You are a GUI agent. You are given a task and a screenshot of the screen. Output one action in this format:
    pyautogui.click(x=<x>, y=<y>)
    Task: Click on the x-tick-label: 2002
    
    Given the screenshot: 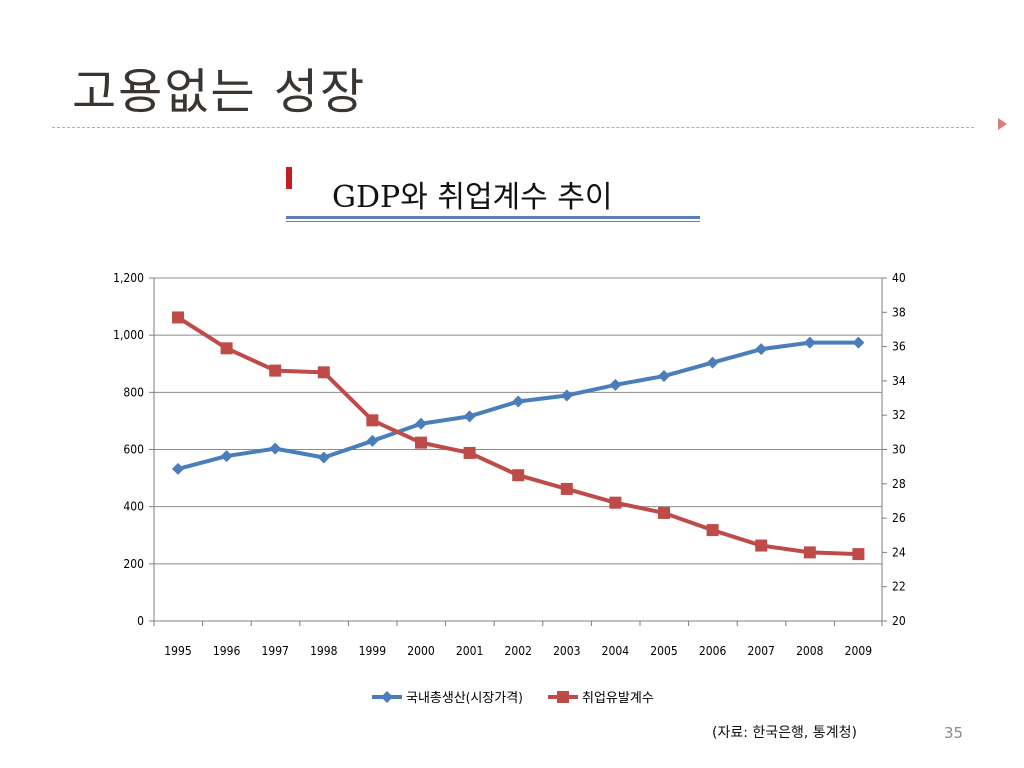 What is the action you would take?
    pyautogui.click(x=517, y=651)
    